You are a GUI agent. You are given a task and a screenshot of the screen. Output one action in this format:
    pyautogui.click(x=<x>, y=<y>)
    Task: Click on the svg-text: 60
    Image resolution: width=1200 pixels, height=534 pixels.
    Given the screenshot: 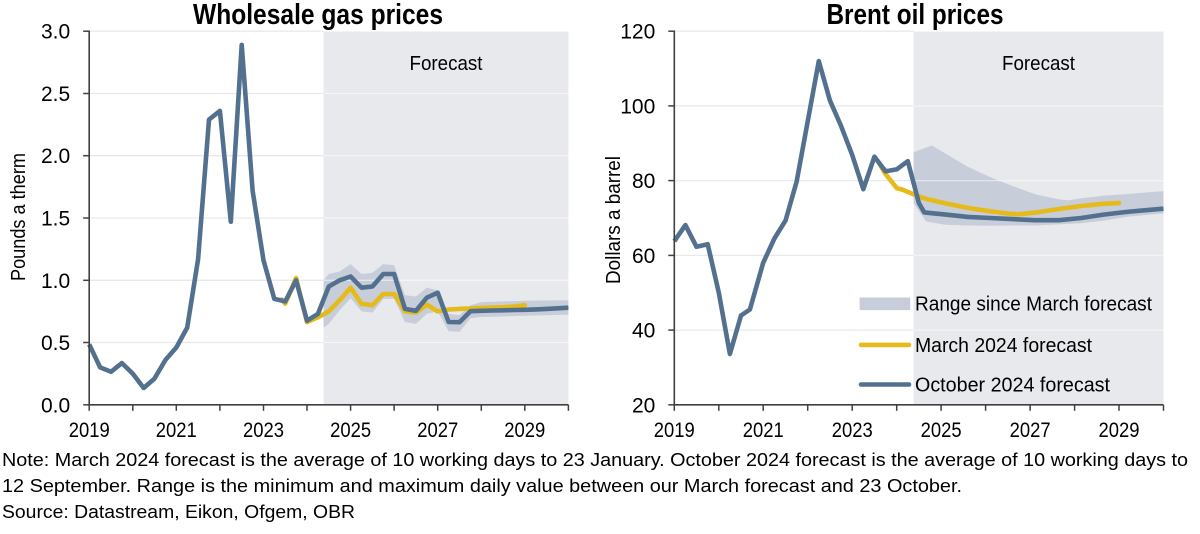 What is the action you would take?
    pyautogui.click(x=643, y=256)
    